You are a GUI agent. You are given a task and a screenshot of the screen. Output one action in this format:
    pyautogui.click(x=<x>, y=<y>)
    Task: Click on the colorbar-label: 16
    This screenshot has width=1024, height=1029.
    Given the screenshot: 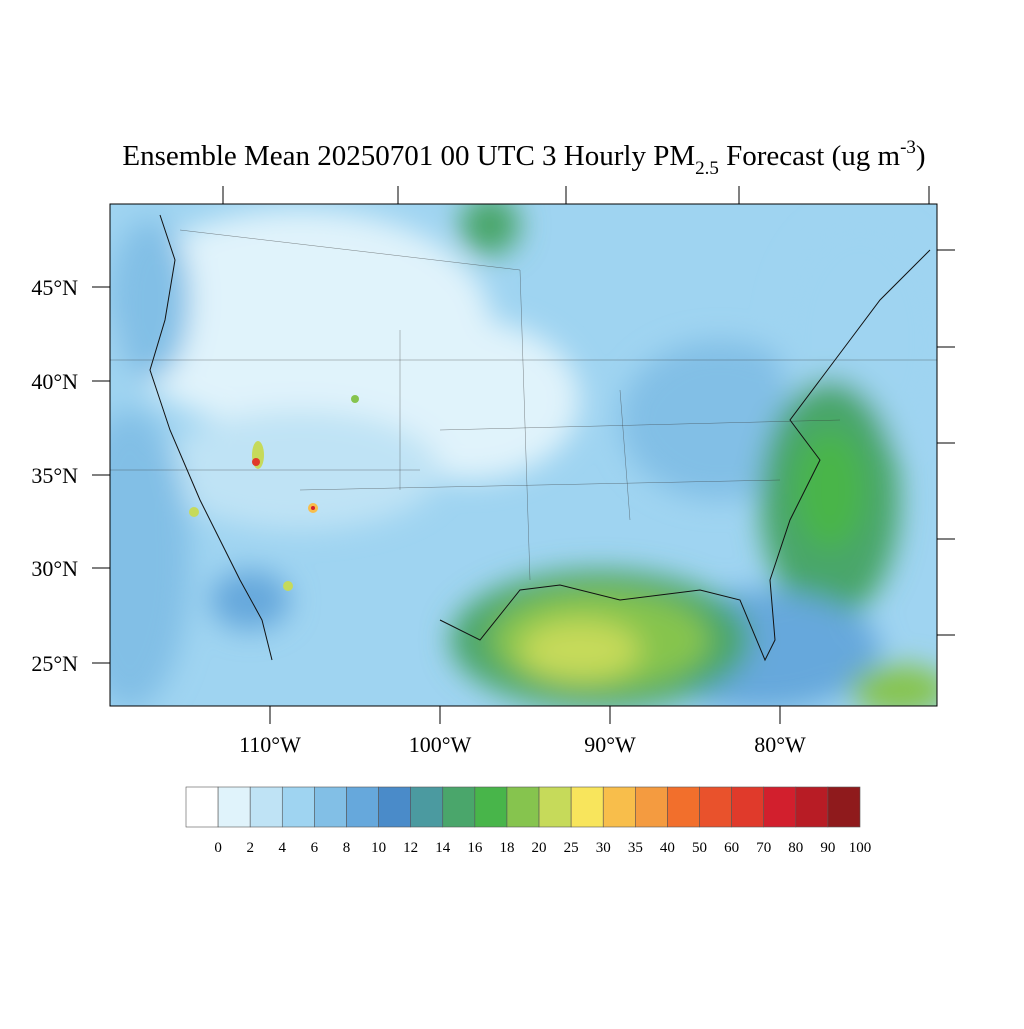 What is the action you would take?
    pyautogui.click(x=475, y=848)
    